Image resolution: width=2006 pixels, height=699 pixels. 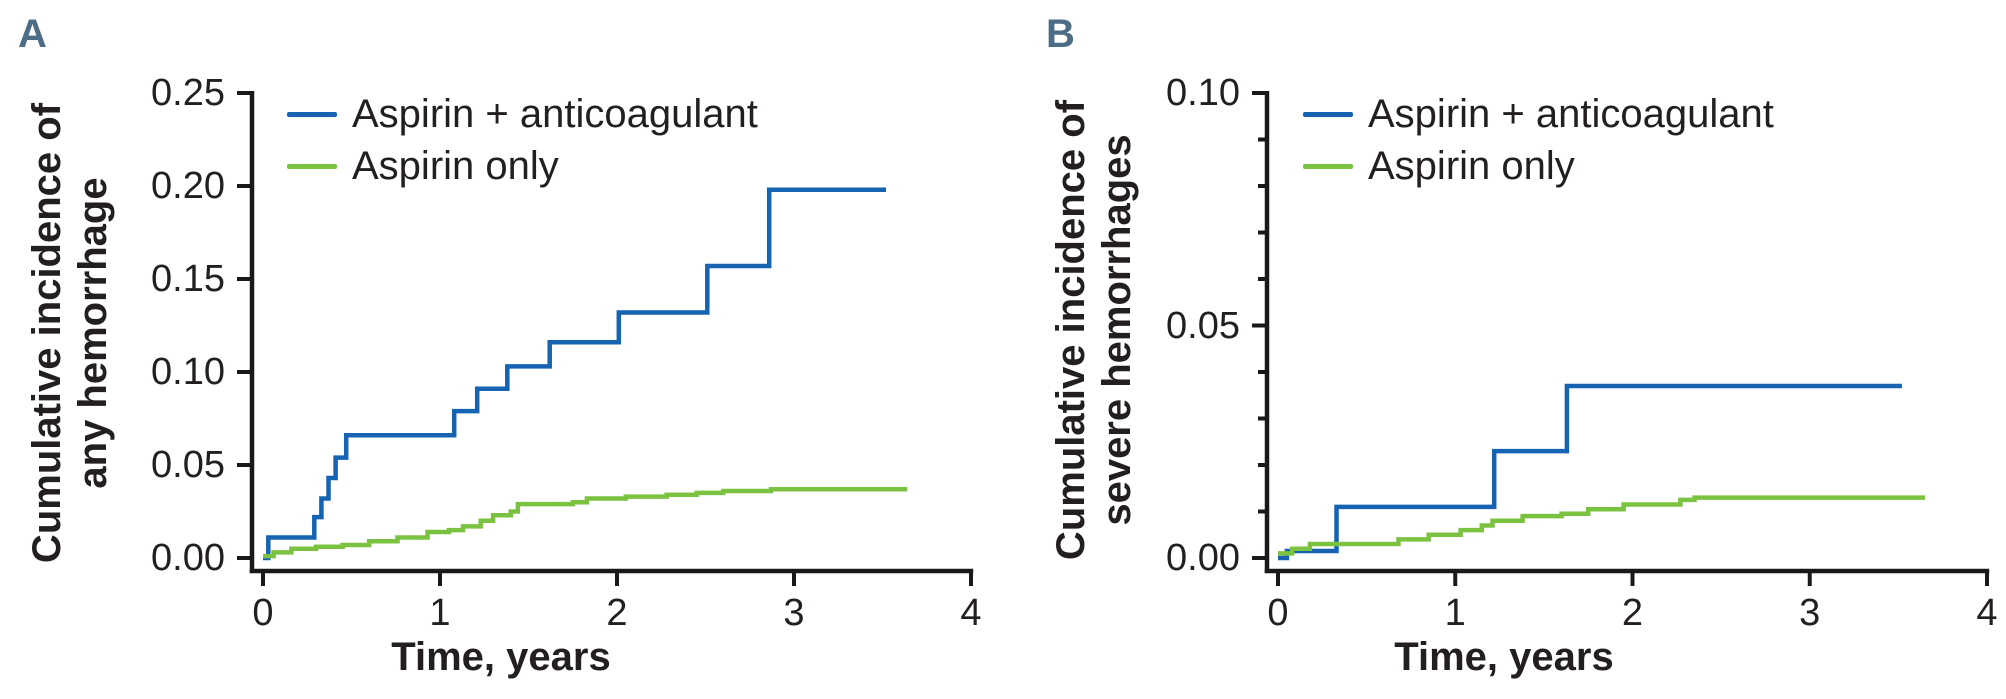 I want to click on y-tick-label: 0.15, so click(x=188, y=279).